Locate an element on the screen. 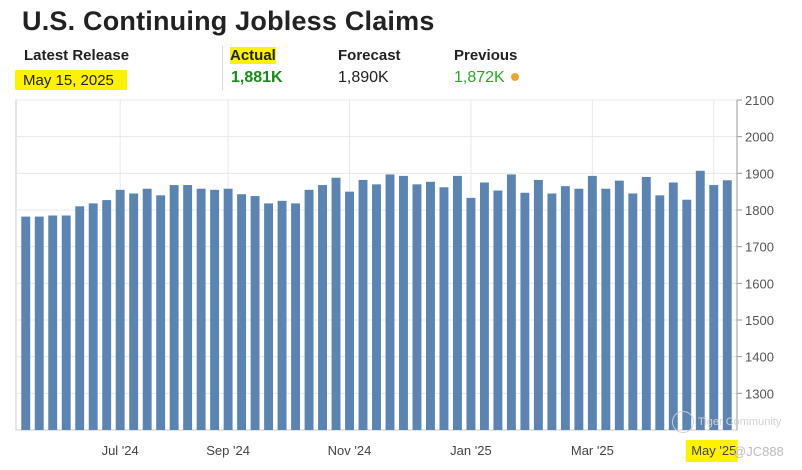 The width and height of the screenshot is (802, 470). forecast-value: 1,890K is located at coordinates (363, 77).